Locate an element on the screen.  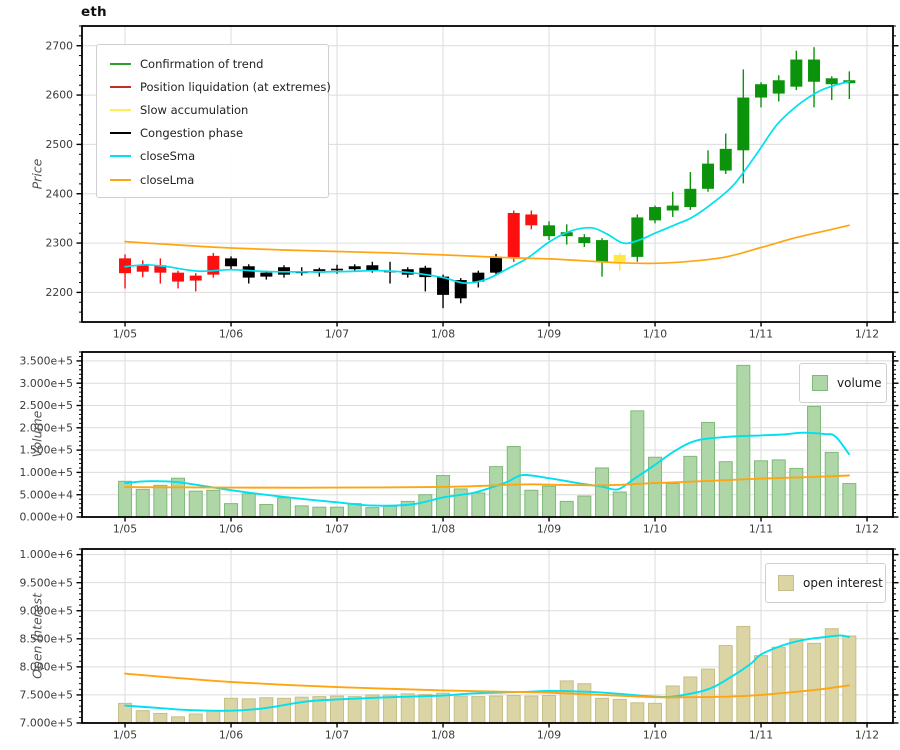
y-tick-label: 1.500e+5 is located at coordinates (46, 450).